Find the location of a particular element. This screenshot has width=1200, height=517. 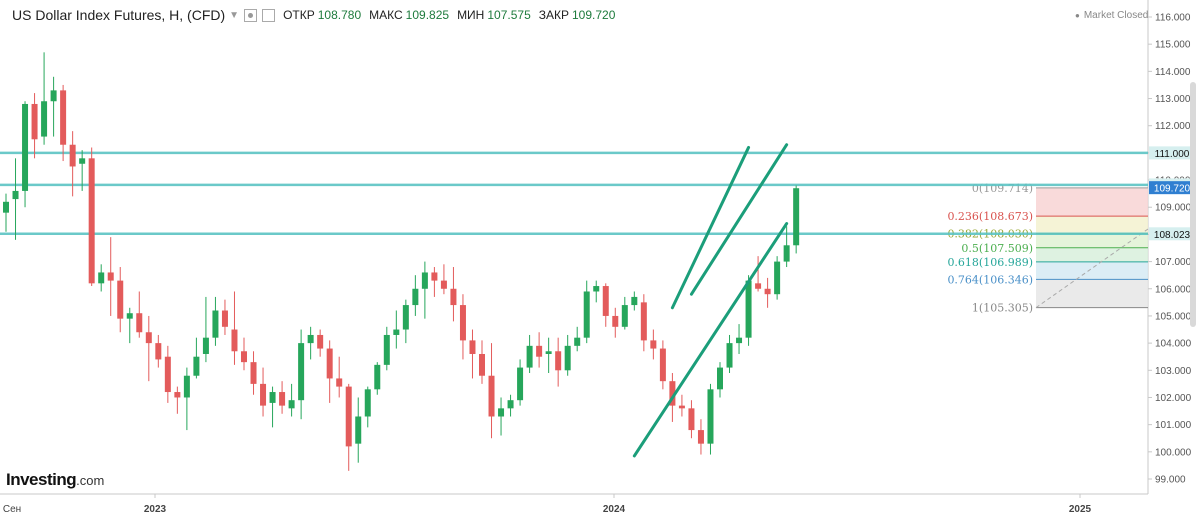

low-value: 107.575 is located at coordinates (509, 15).